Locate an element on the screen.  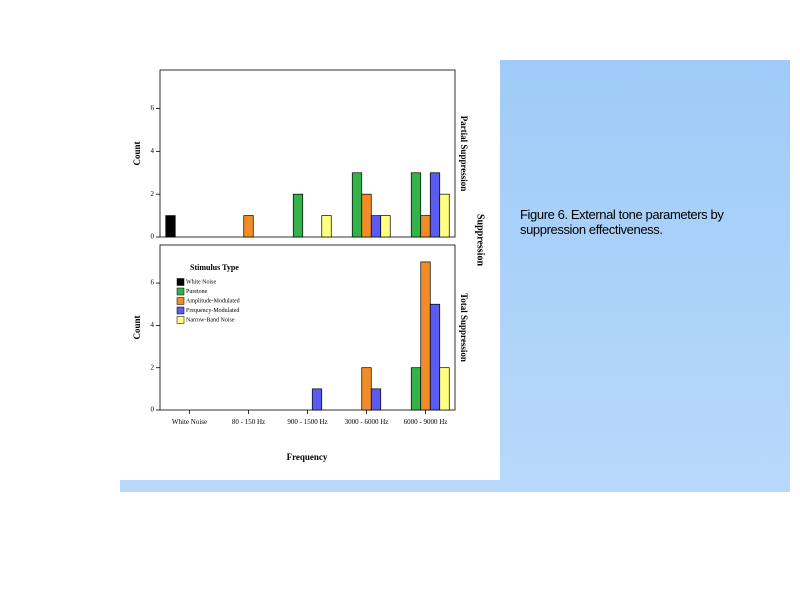
x-tick-label: 3000 - 6000 Hz is located at coordinates (366, 422).